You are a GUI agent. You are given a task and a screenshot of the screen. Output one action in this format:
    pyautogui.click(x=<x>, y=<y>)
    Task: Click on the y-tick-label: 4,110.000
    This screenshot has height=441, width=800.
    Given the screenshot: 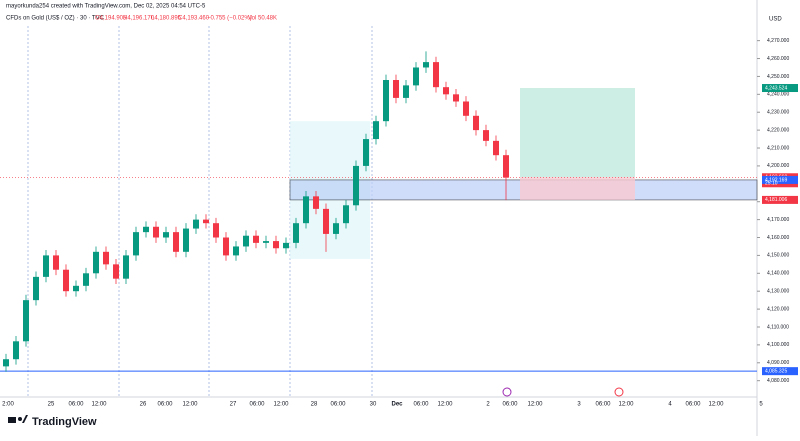 What is the action you would take?
    pyautogui.click(x=778, y=327)
    